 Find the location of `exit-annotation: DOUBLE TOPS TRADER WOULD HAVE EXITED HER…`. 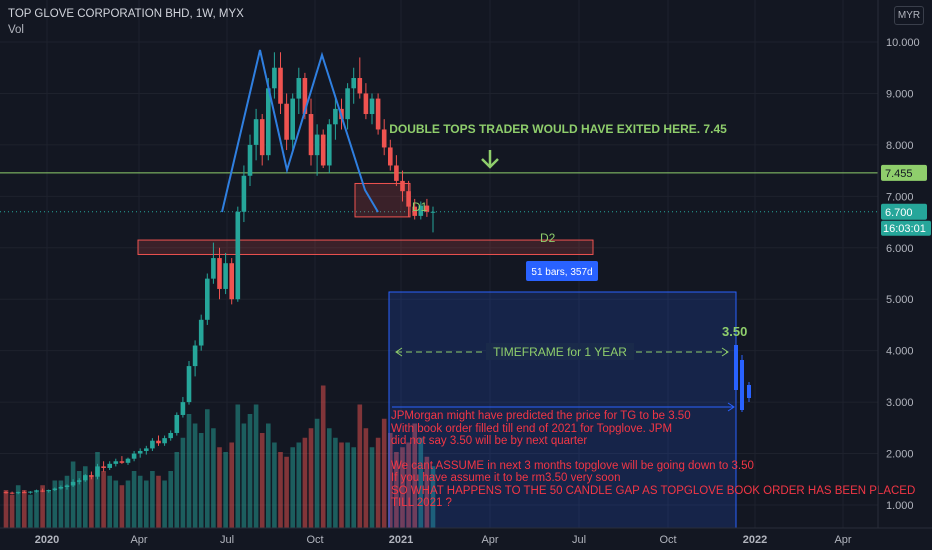

exit-annotation: DOUBLE TOPS TRADER WOULD HAVE EXITED HER… is located at coordinates (558, 129).